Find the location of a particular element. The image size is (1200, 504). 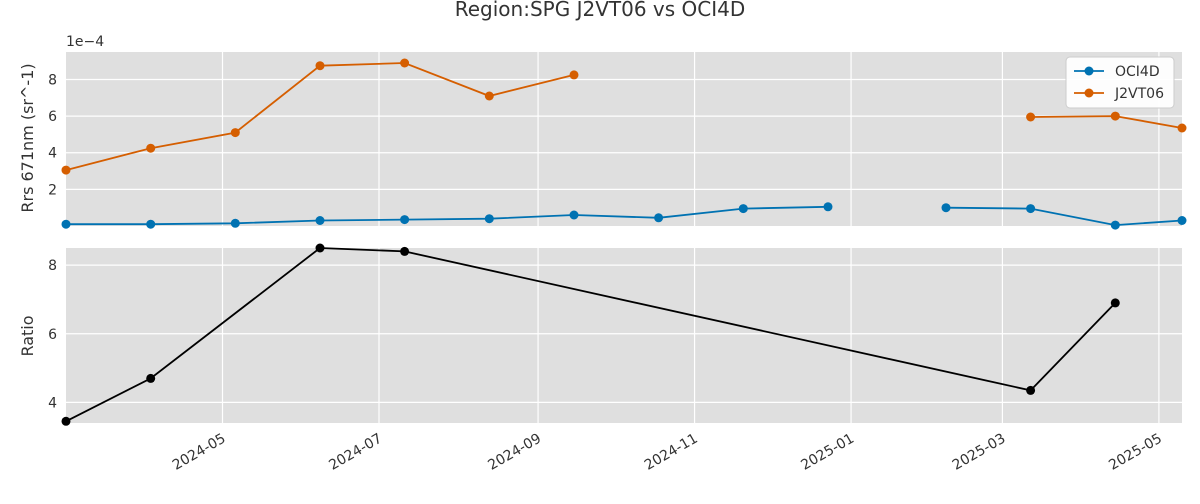

top-y-tick-label: 2 is located at coordinates (52, 190).